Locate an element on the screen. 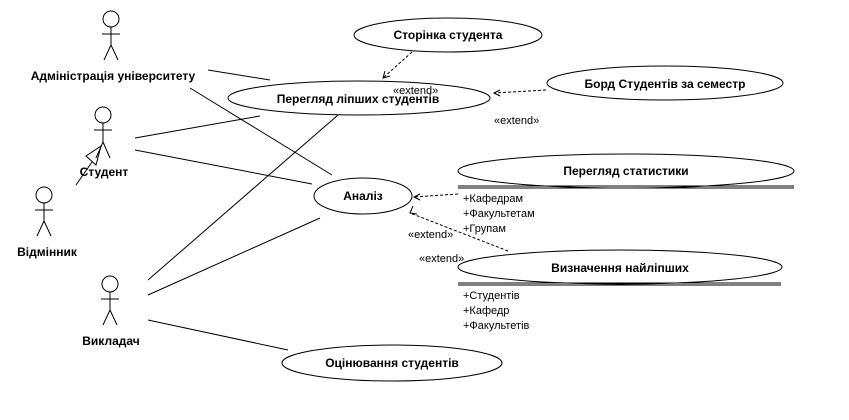 This screenshot has height=420, width=849. best-ext-point-2: +Факультетів is located at coordinates (496, 326).